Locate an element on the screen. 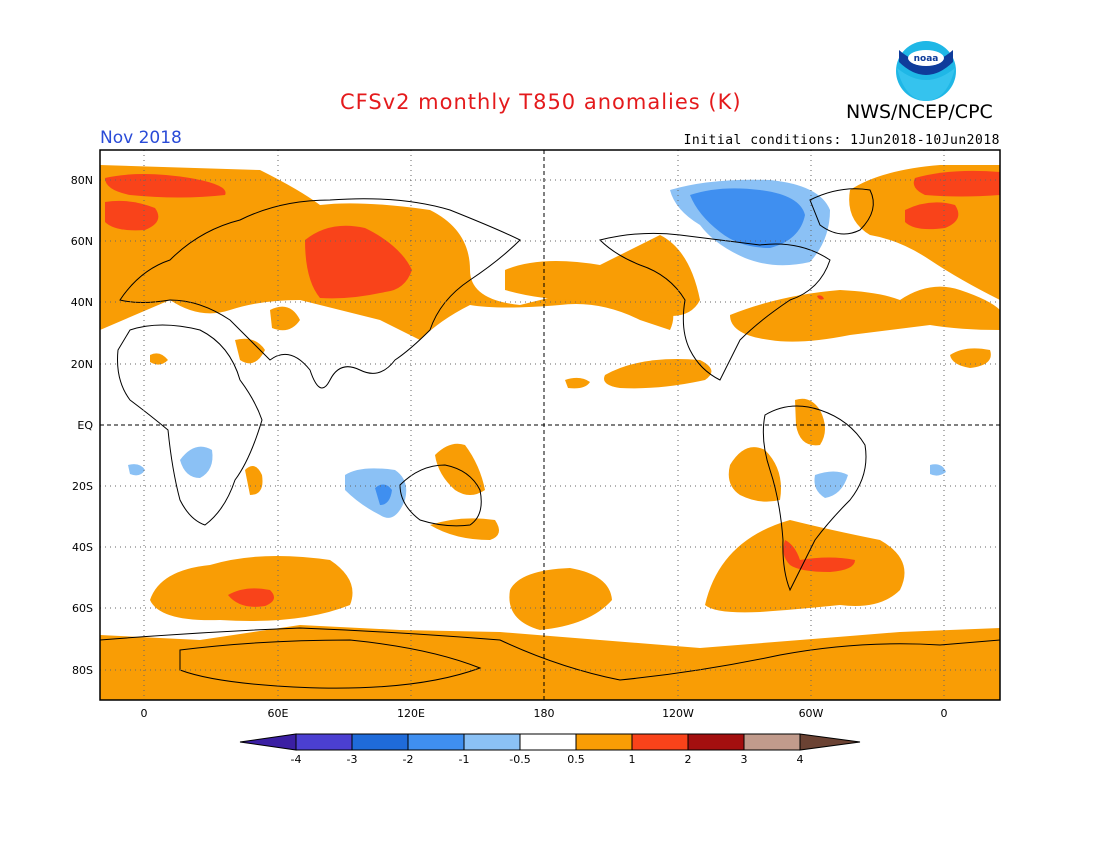 The height and width of the screenshot is (850, 1100). agency-label: NWS/NCEP/CPC is located at coordinates (919, 112).